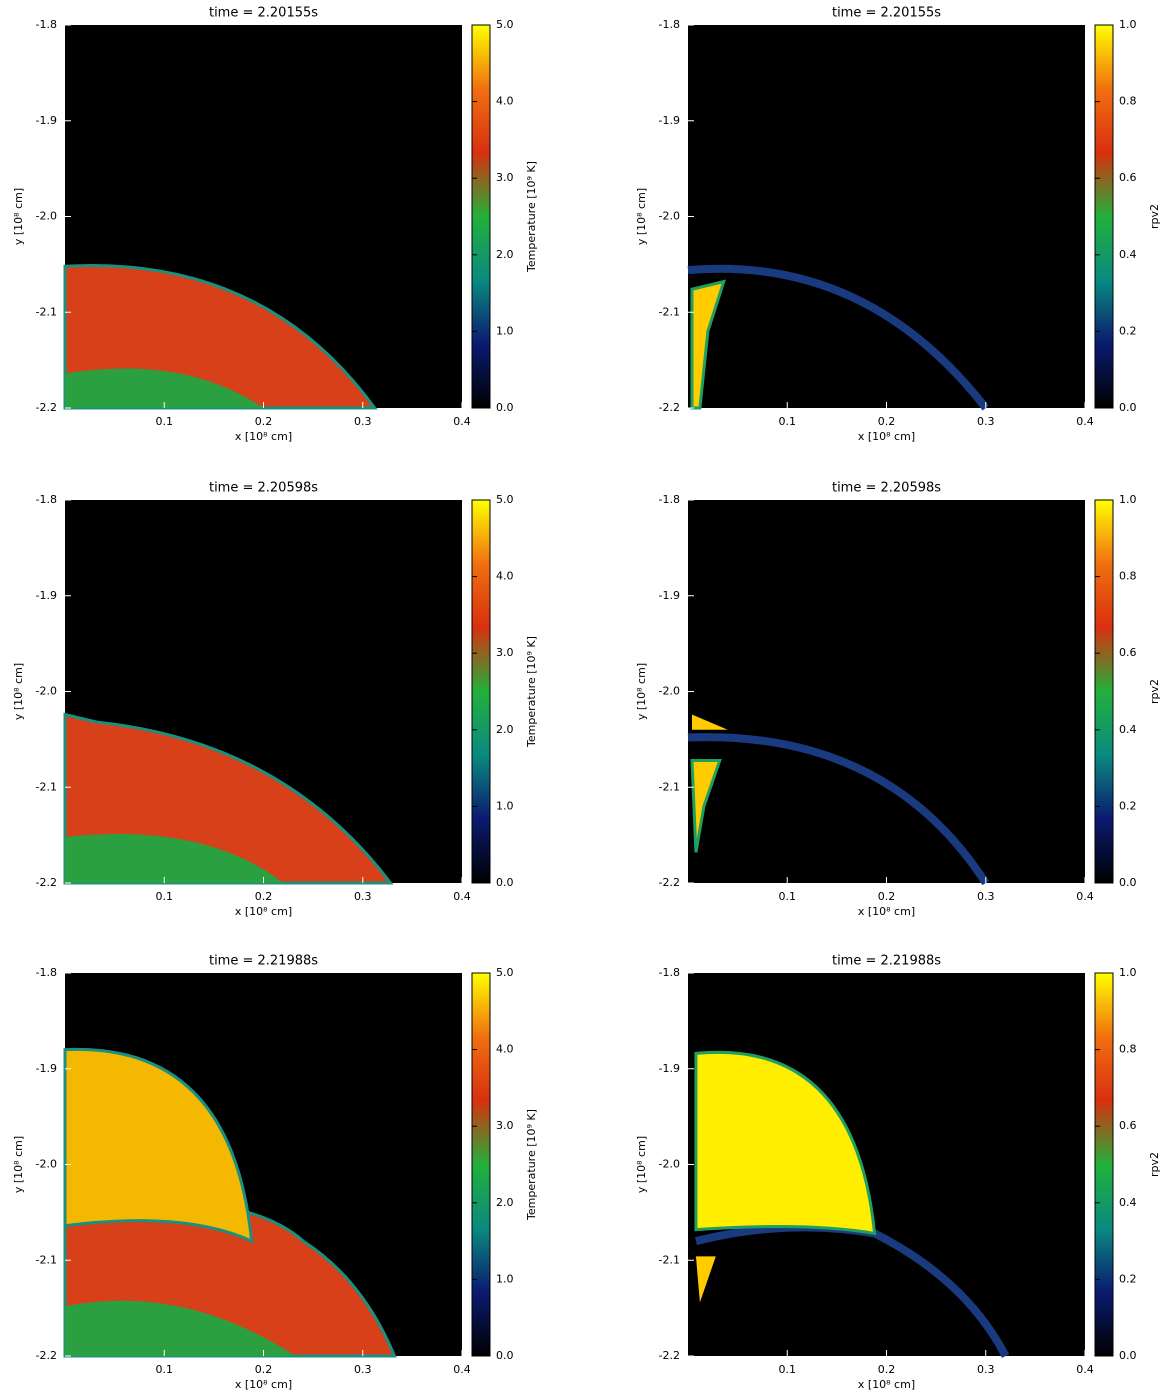 Image resolution: width=1163 pixels, height=1399 pixels. What do you see at coordinates (886, 216) in the screenshot?
I see `plot-area` at bounding box center [886, 216].